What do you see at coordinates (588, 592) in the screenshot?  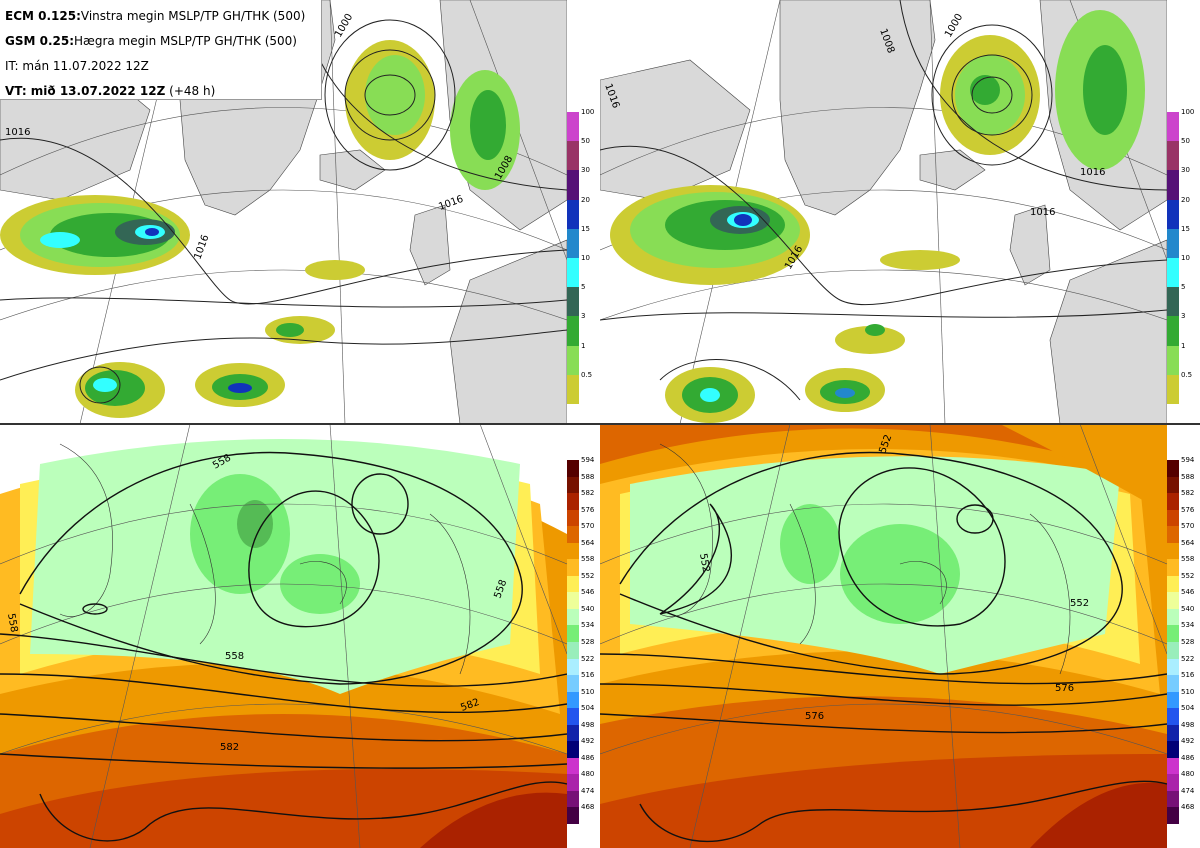 I see `colorbar-tick-label: 546` at bounding box center [588, 592].